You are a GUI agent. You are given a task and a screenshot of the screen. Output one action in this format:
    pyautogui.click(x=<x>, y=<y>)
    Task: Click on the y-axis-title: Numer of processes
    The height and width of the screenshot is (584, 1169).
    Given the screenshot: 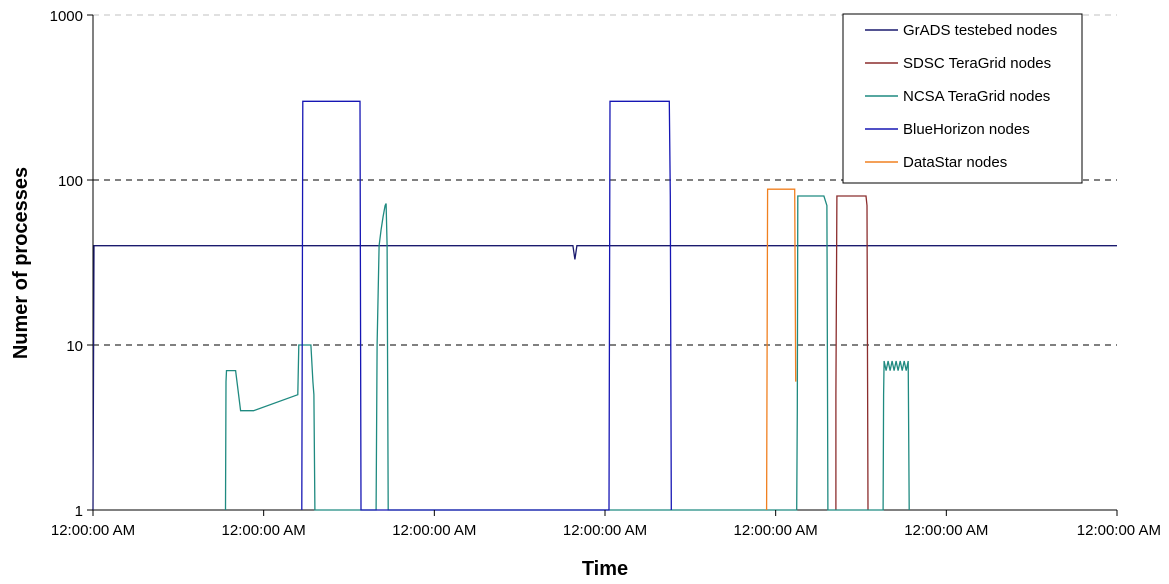 What is the action you would take?
    pyautogui.click(x=21, y=263)
    